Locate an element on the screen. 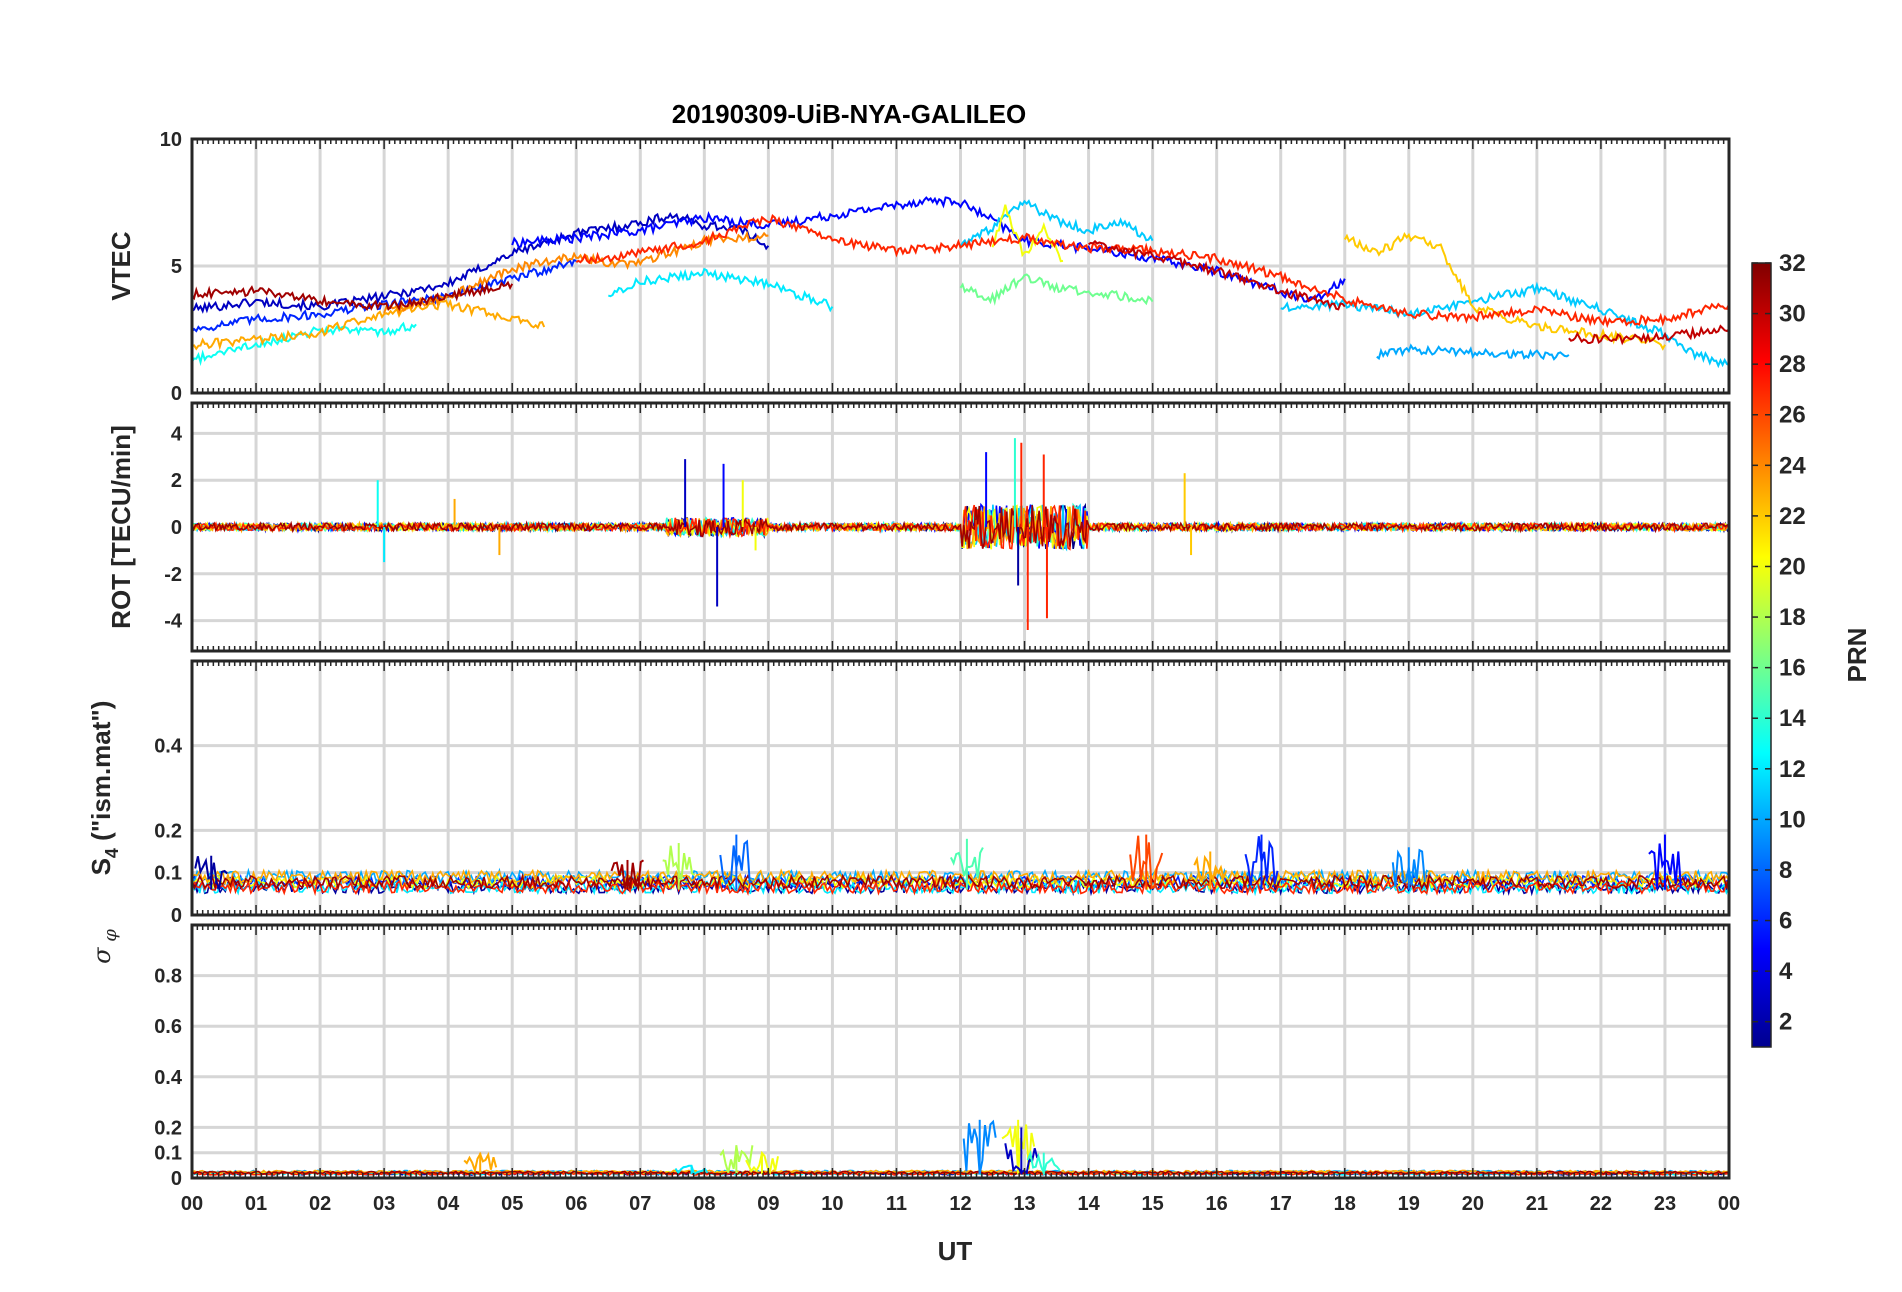 Image resolution: width=1902 pixels, height=1292 pixels. x-tick-label: 17 is located at coordinates (1281, 1204).